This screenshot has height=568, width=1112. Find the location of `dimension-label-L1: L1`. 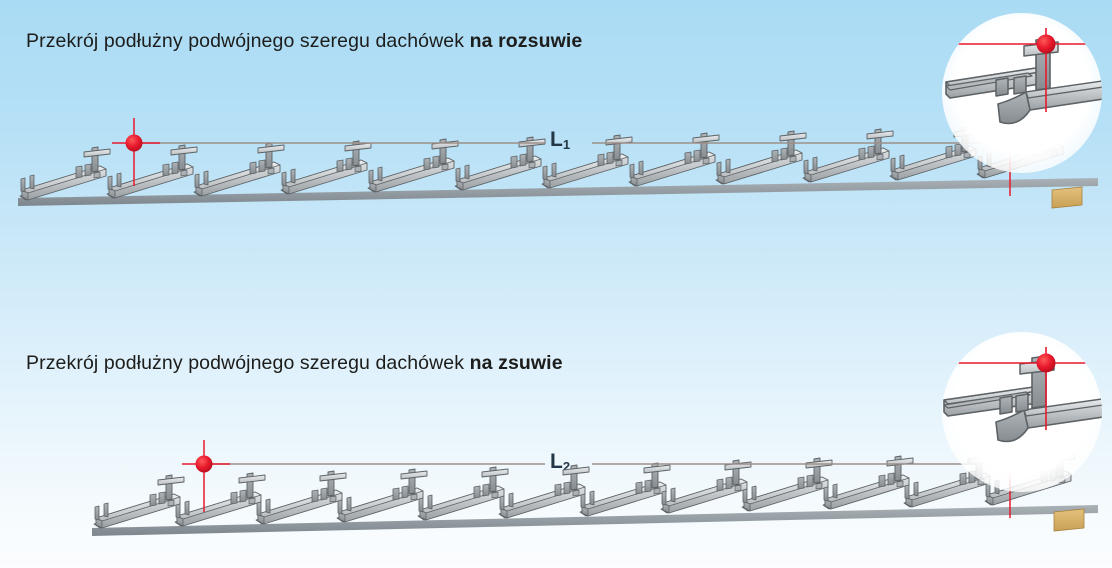

dimension-label-L1: L1 is located at coordinates (560, 140).